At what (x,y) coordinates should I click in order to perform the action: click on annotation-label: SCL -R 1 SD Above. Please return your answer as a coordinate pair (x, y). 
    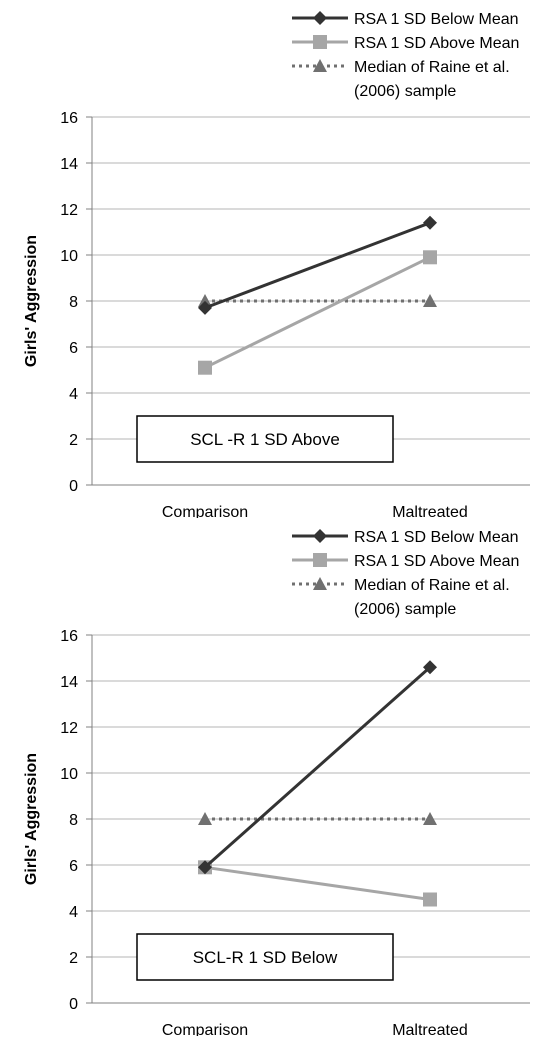
    Looking at the image, I should click on (265, 439).